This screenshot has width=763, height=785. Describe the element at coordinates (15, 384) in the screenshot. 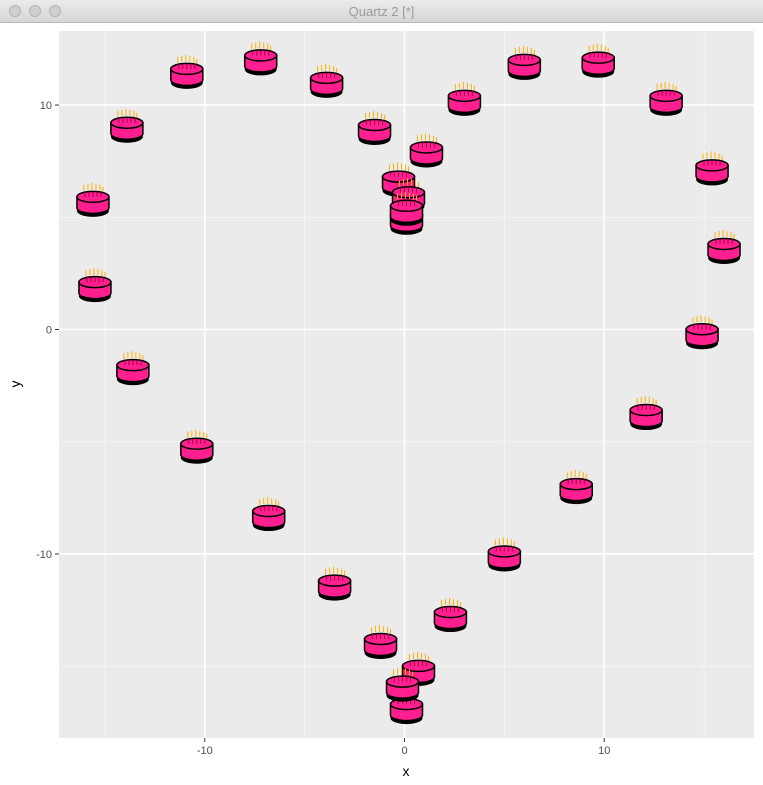

I see `y-axis-title: y` at that location.